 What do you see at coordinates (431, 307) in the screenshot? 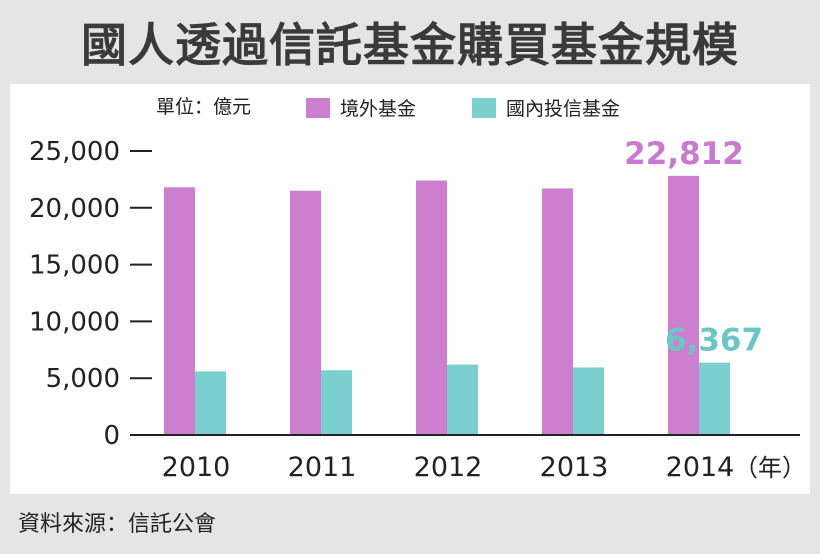
I see `bar-overseas-2012` at bounding box center [431, 307].